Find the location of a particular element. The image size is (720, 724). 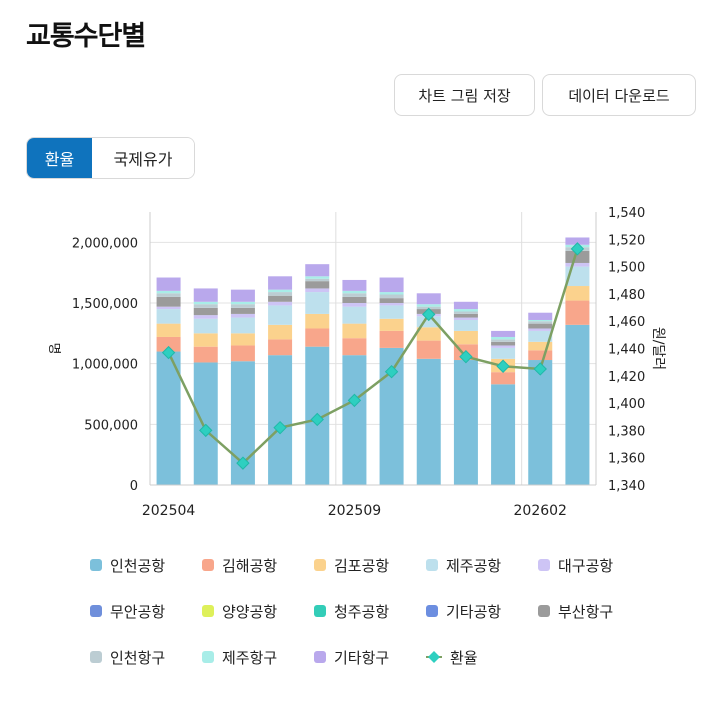

legend-item: 양양공항 is located at coordinates (258, 611).